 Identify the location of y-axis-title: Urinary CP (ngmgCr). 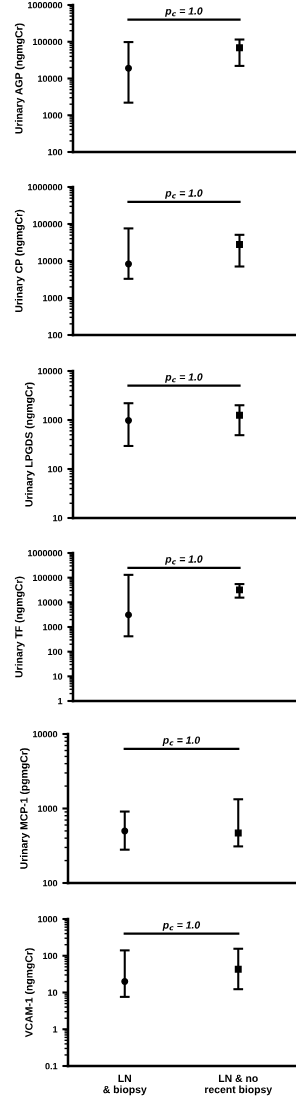
(19, 261).